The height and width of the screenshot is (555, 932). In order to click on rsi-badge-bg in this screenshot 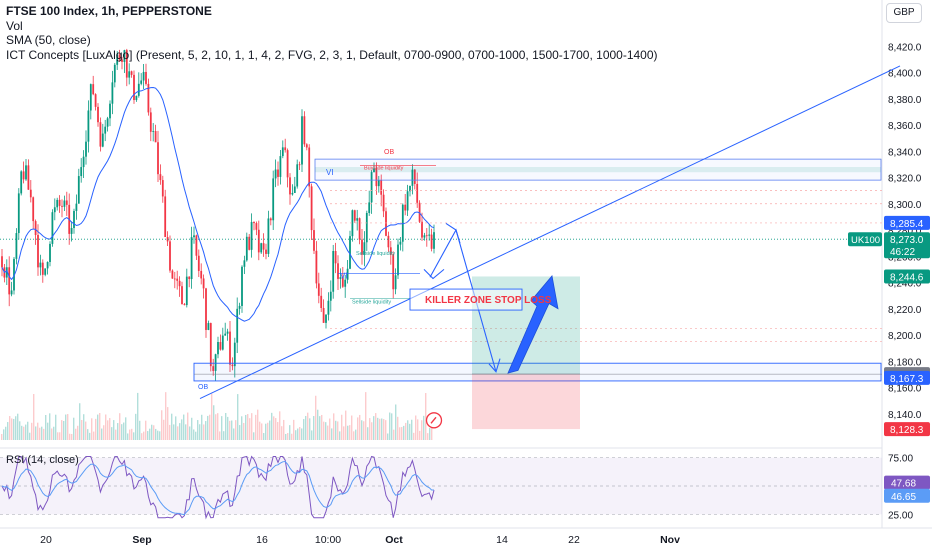, I will do `click(907, 482)`.